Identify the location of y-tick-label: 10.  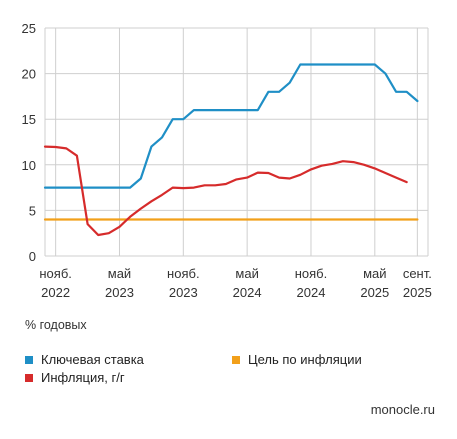
(29, 165).